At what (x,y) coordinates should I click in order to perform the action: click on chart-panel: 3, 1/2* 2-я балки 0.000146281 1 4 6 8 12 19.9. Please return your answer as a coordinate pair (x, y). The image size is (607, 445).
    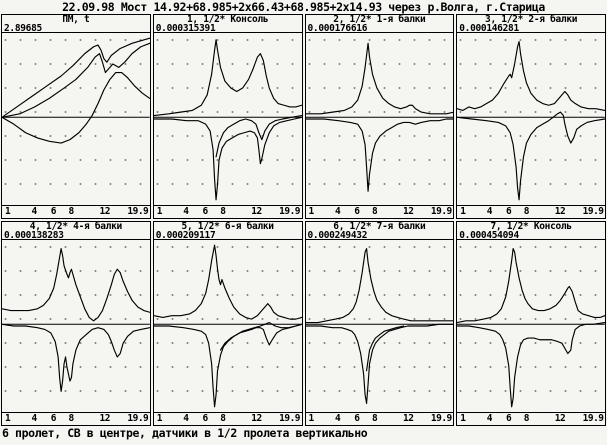
    Looking at the image, I should click on (531, 116).